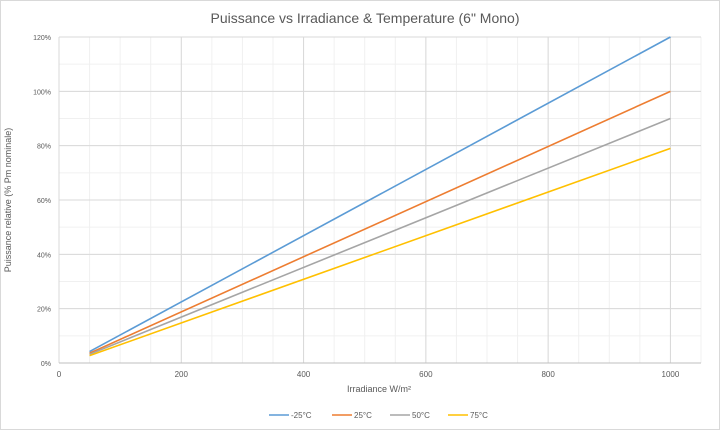 This screenshot has width=720, height=436. Describe the element at coordinates (671, 374) in the screenshot. I see `x-tick-label: 1000` at that location.